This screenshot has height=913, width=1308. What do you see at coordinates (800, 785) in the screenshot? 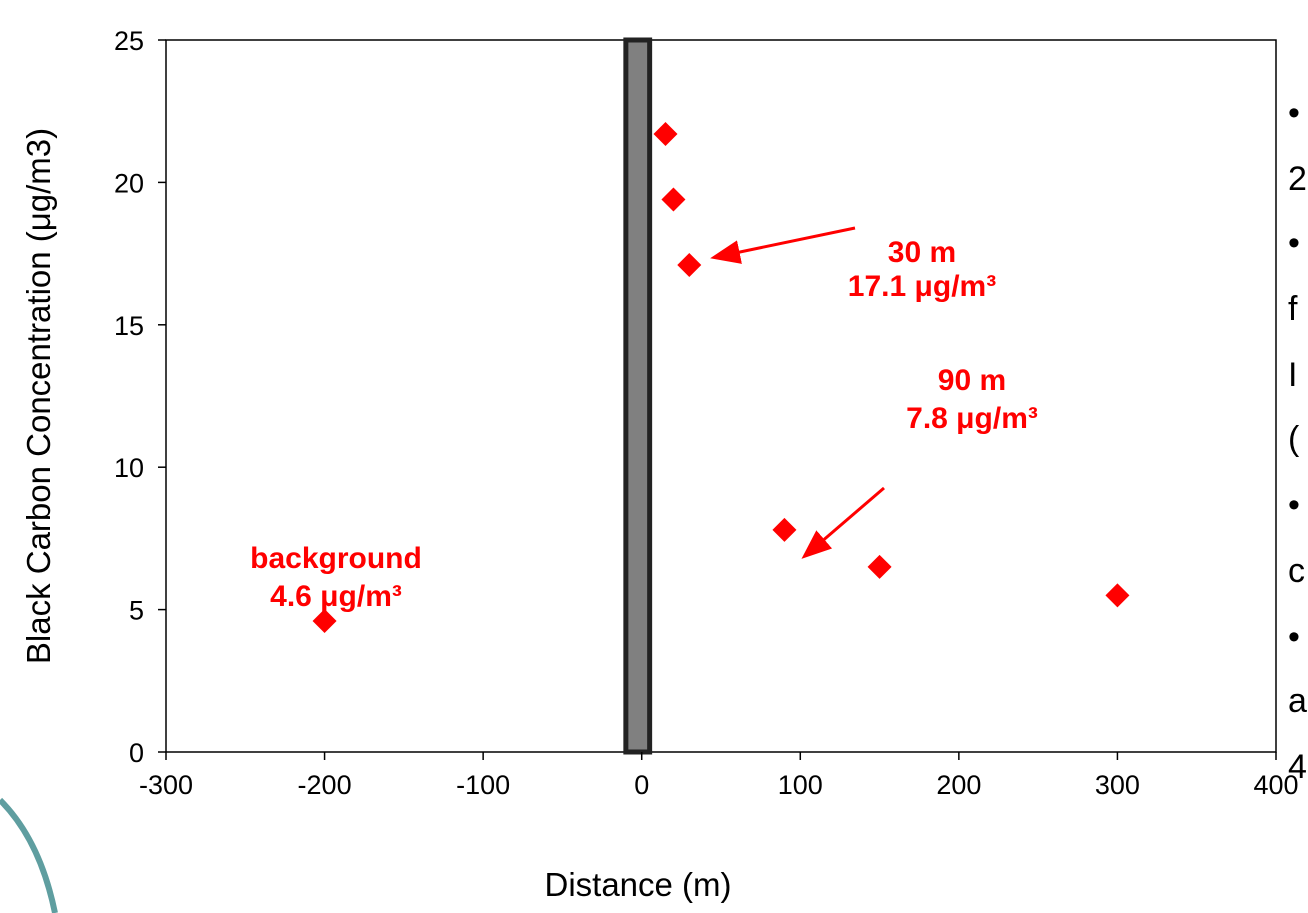
I see `x-tick-label: 100` at bounding box center [800, 785].